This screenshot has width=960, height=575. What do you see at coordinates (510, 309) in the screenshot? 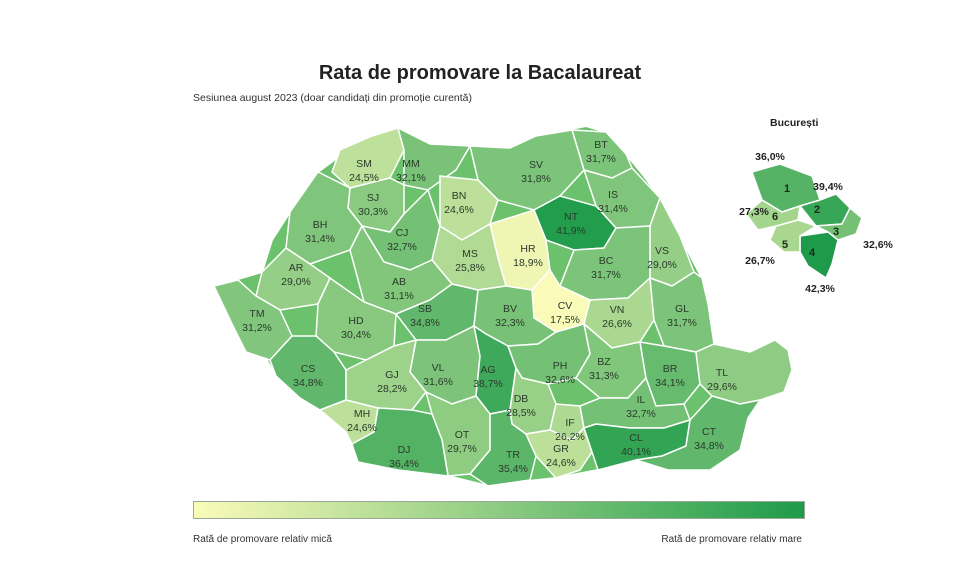
I see `county-code-label: BV` at bounding box center [510, 309].